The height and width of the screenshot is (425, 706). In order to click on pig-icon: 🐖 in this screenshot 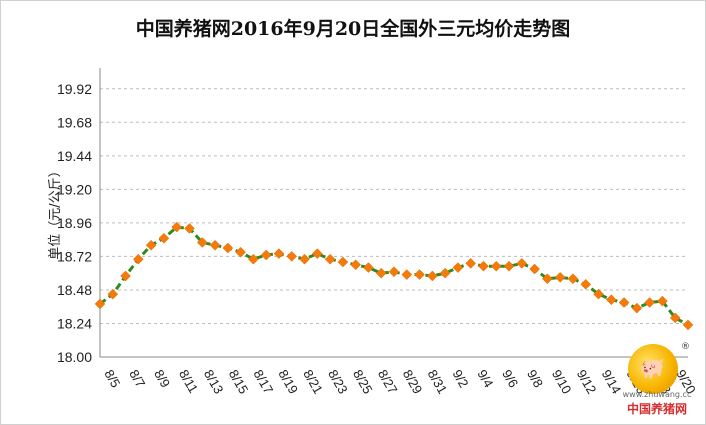, I will do `click(652, 368)`.